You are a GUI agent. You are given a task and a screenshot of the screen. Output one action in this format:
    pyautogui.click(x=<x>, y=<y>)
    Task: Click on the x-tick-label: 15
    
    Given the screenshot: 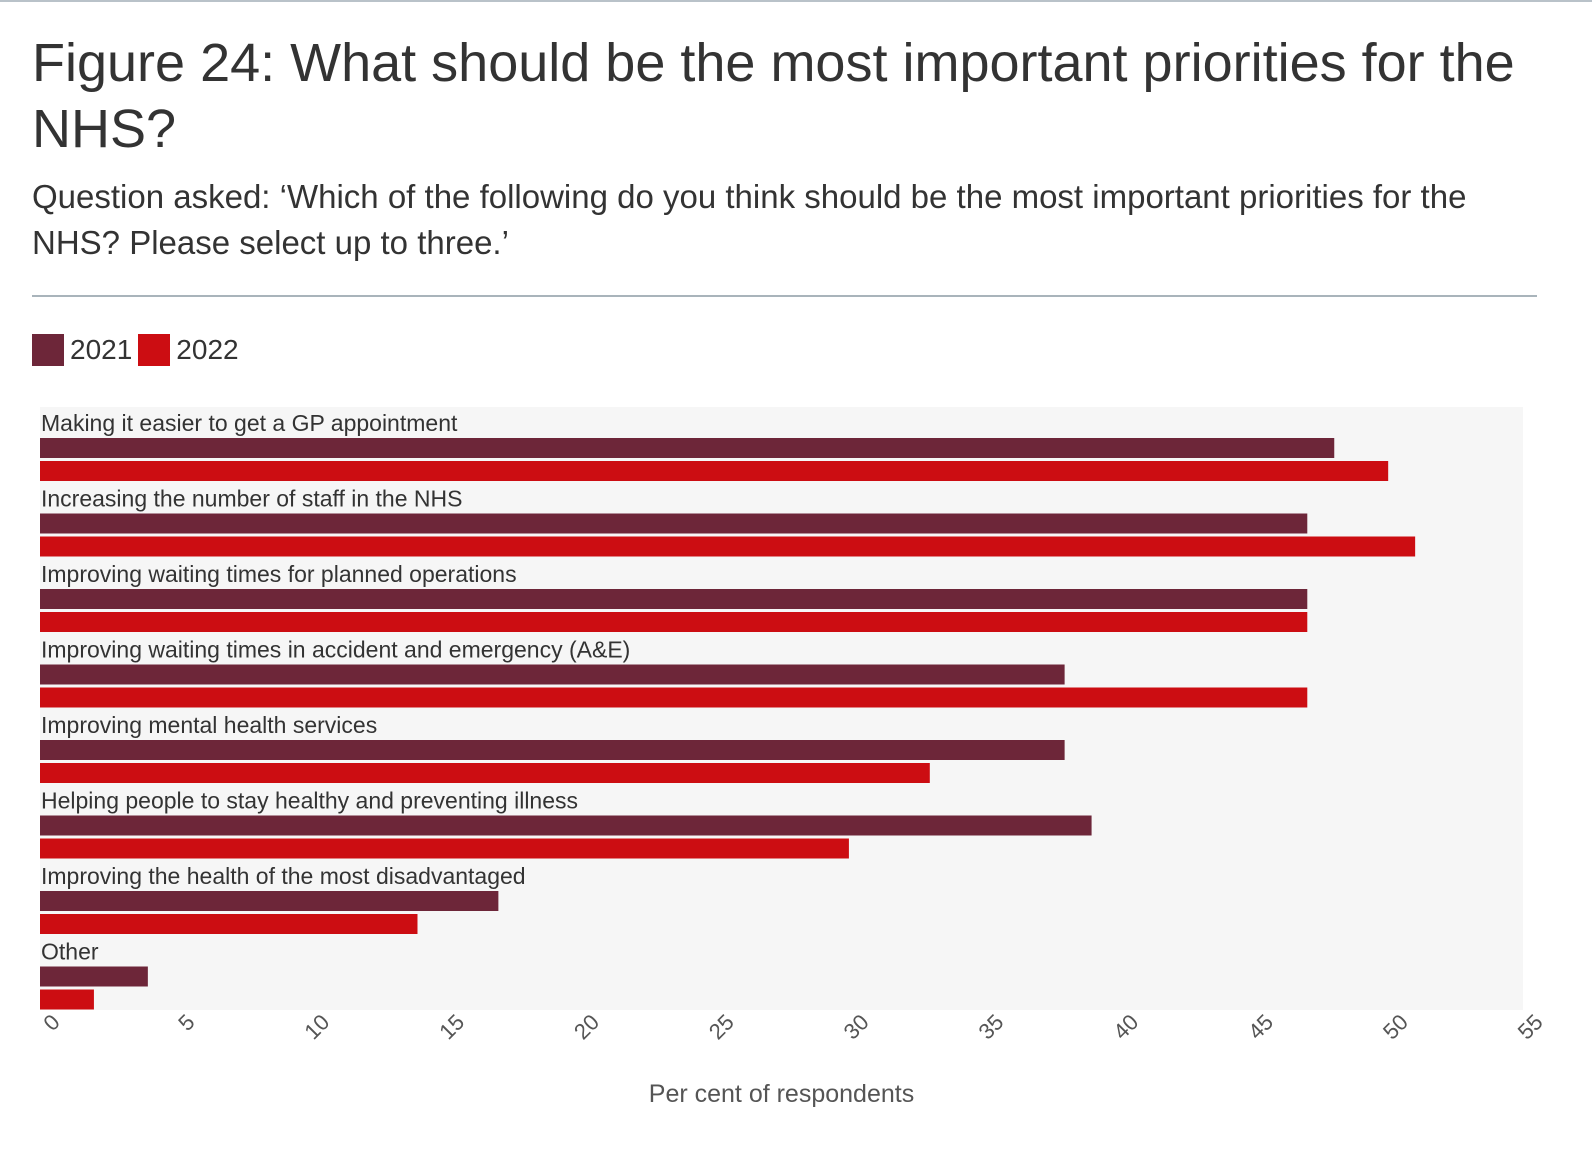 What is the action you would take?
    pyautogui.click(x=451, y=1026)
    